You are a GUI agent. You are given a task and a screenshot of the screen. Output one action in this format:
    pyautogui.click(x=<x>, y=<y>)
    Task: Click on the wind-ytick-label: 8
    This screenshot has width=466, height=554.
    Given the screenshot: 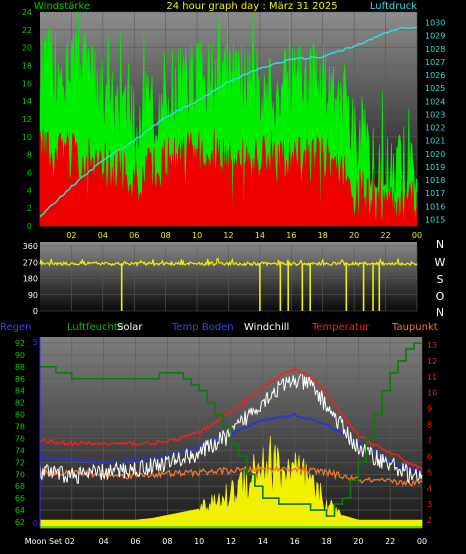 What is the action you would take?
    pyautogui.click(x=29, y=155)
    